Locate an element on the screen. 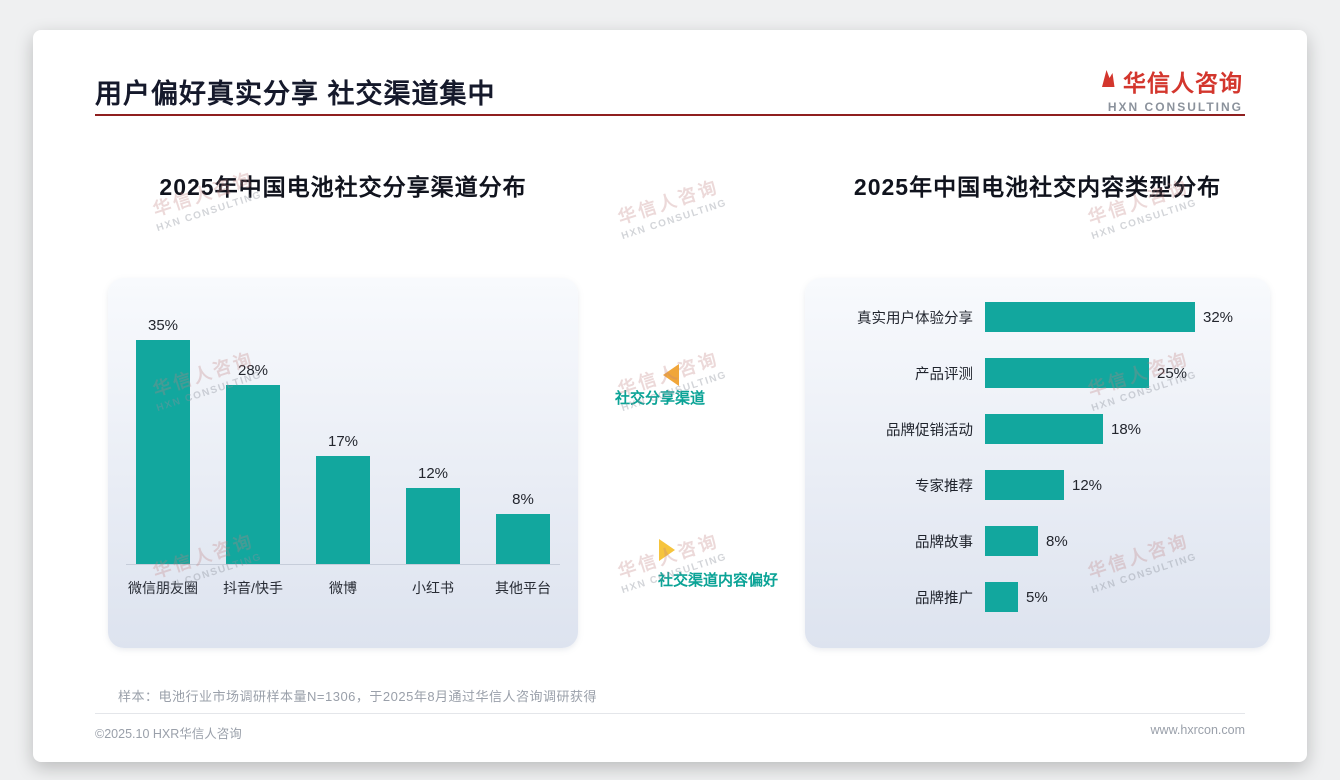 This screenshot has height=780, width=1340. bar-row: 真实用户体验分享 32% is located at coordinates (1037, 317).